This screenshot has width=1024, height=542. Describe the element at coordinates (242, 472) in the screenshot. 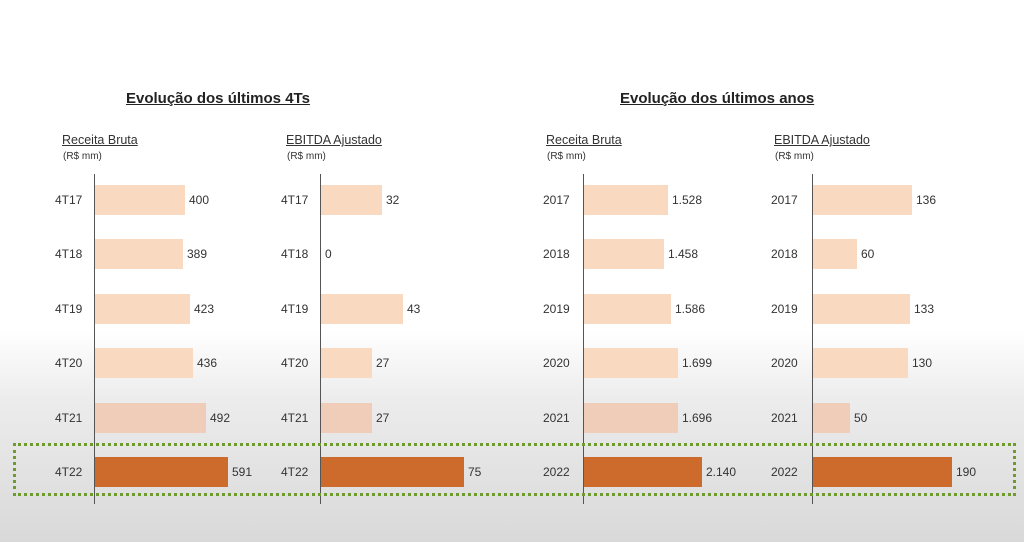

I see `data-label: 591` at that location.